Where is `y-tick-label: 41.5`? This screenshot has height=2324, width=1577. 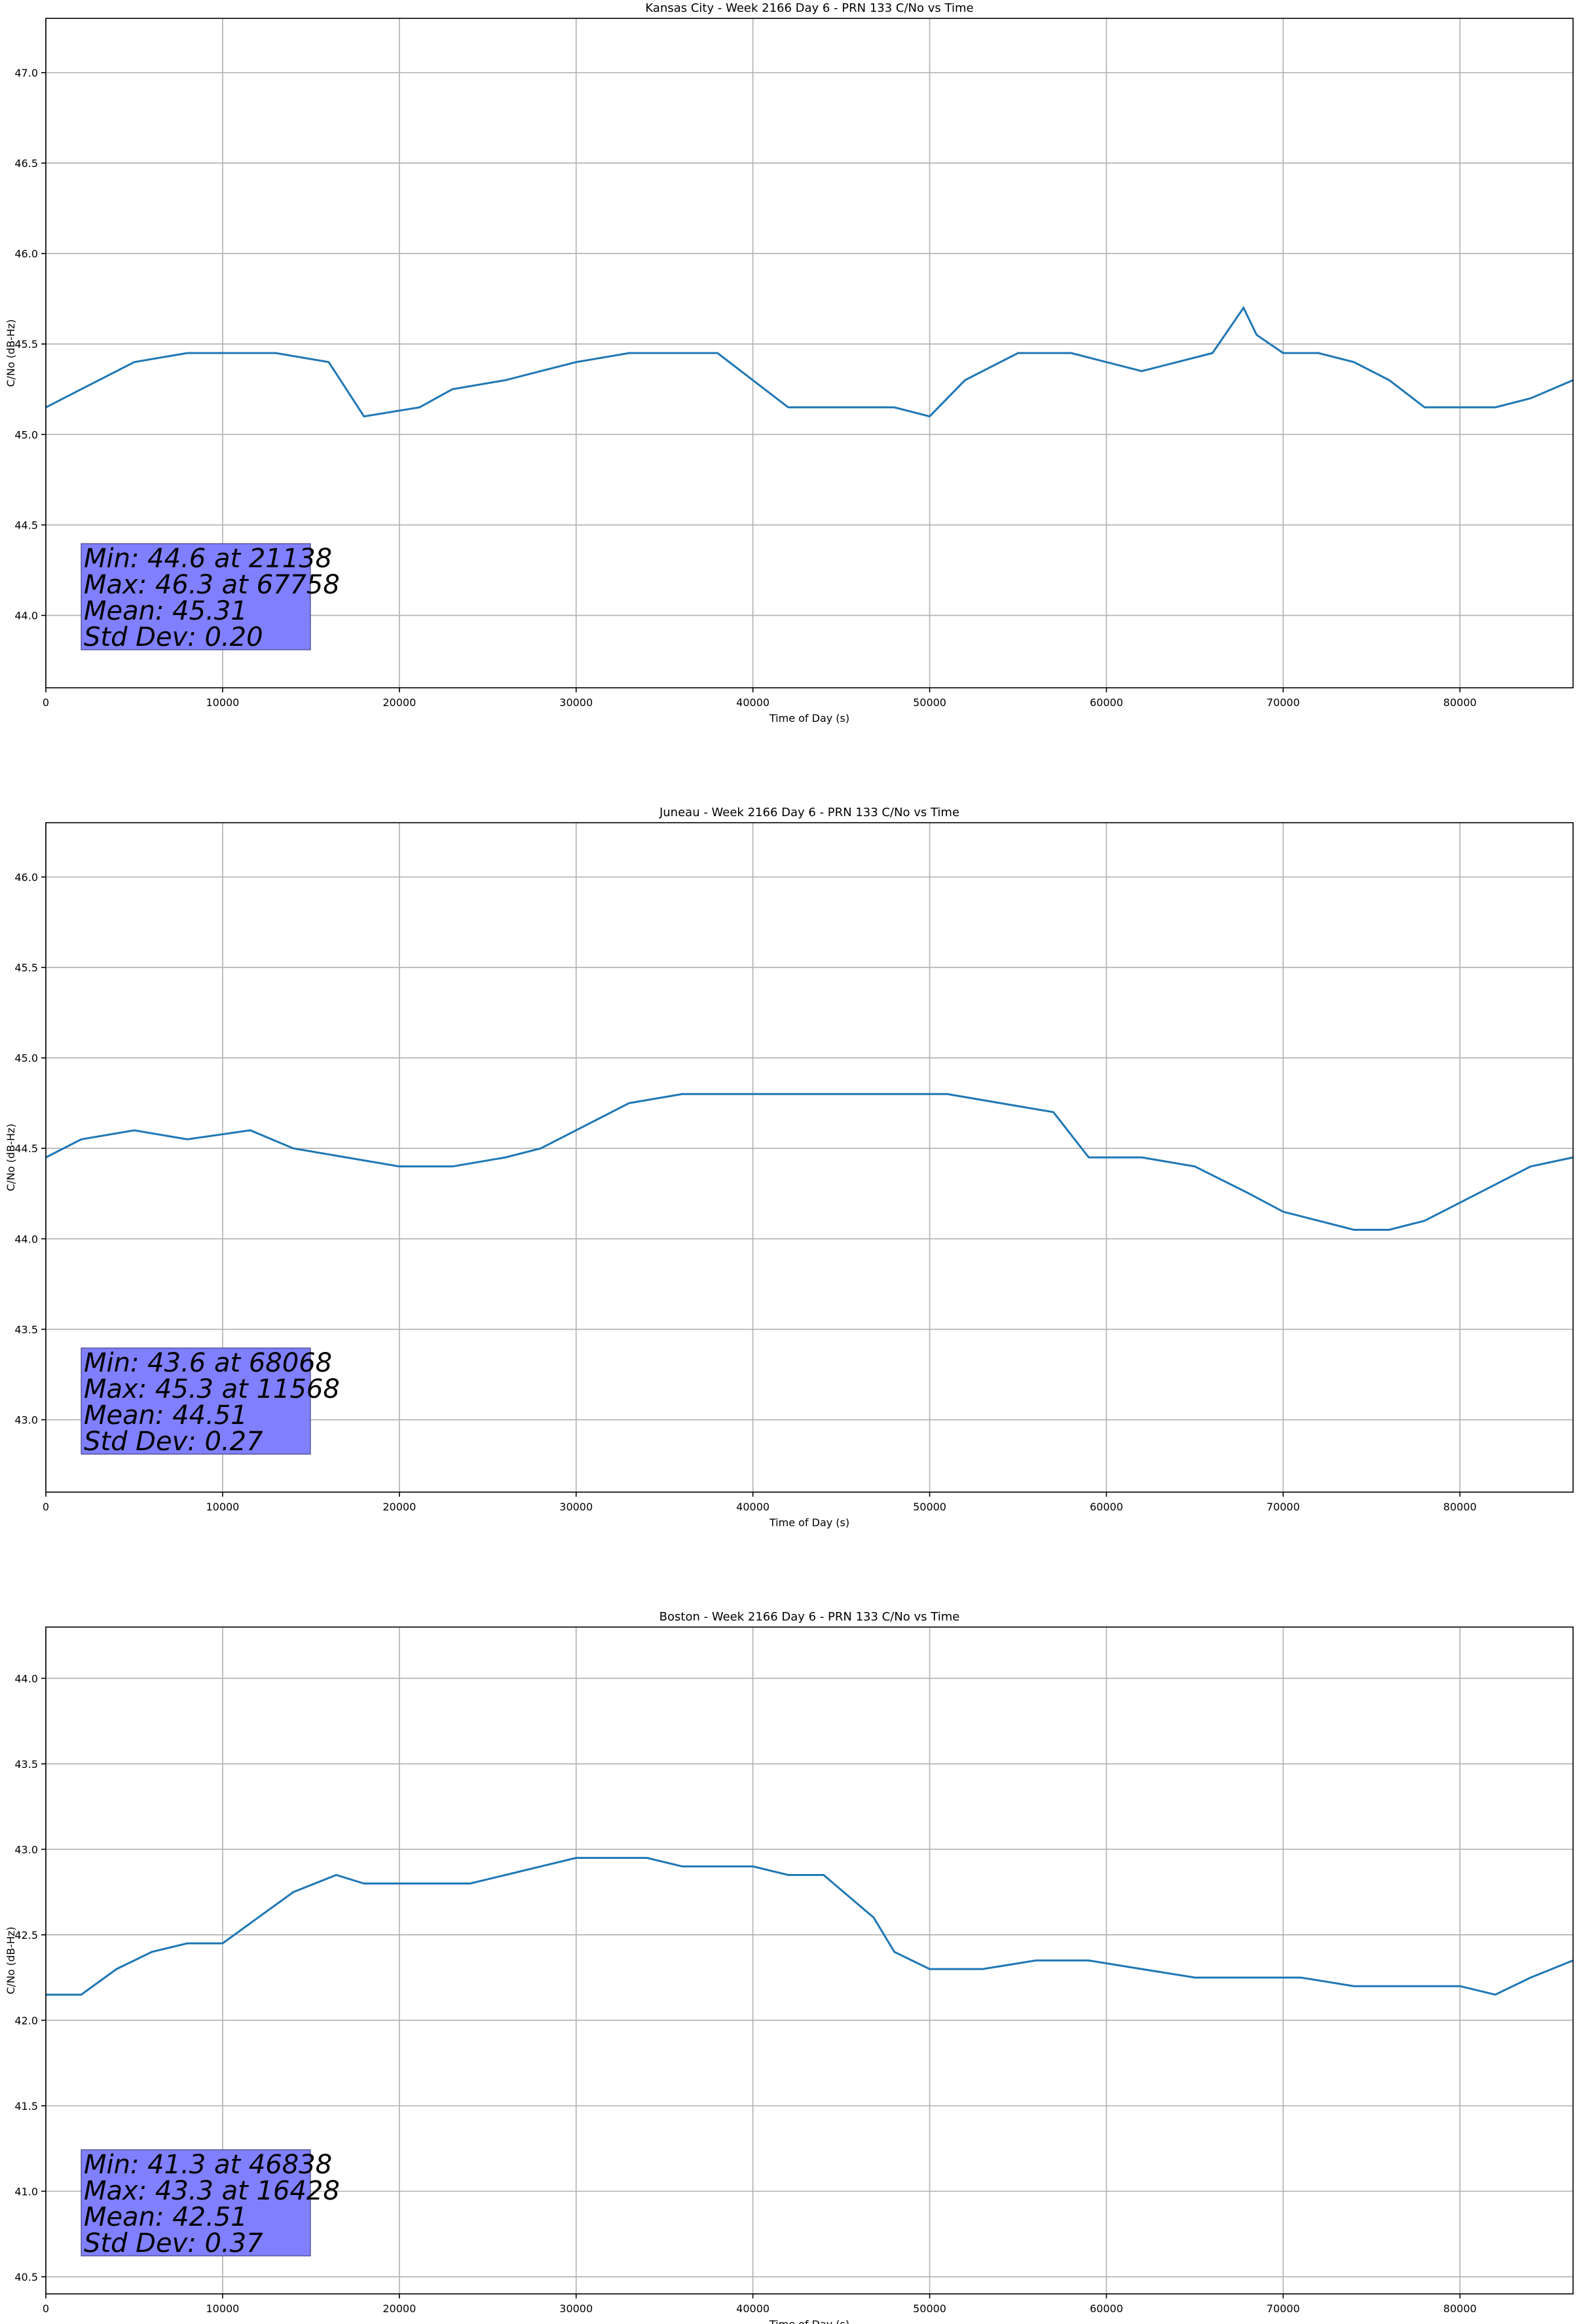 y-tick-label: 41.5 is located at coordinates (26, 2106).